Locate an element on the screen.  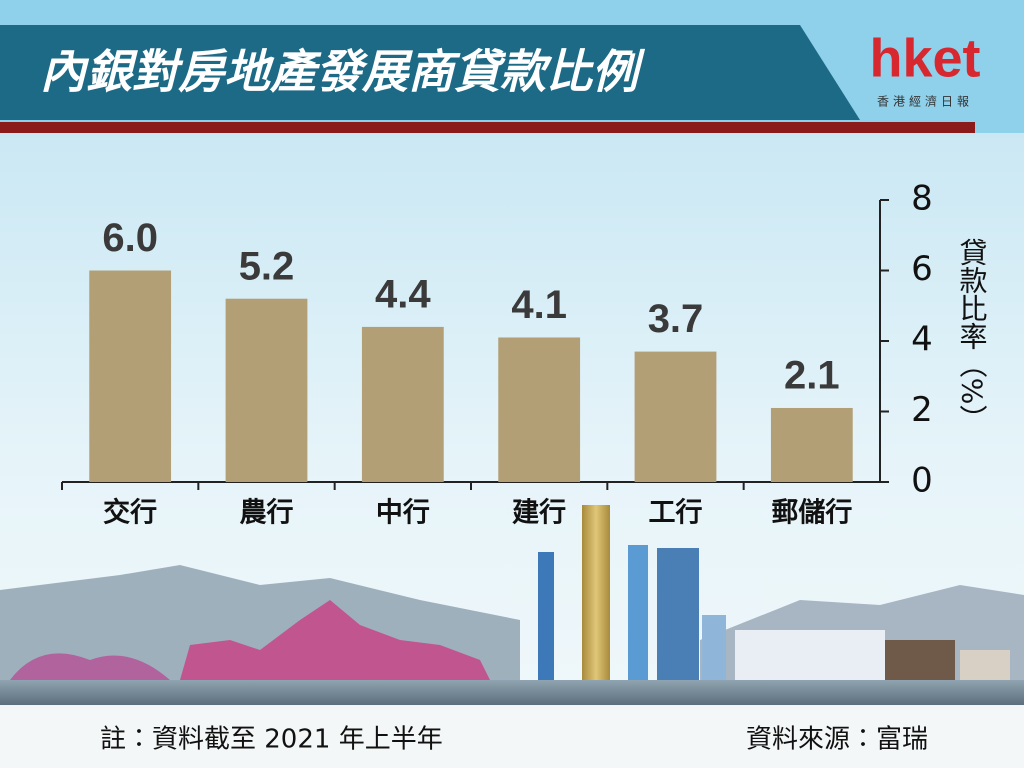
value-label: 5.2 is located at coordinates (267, 266).